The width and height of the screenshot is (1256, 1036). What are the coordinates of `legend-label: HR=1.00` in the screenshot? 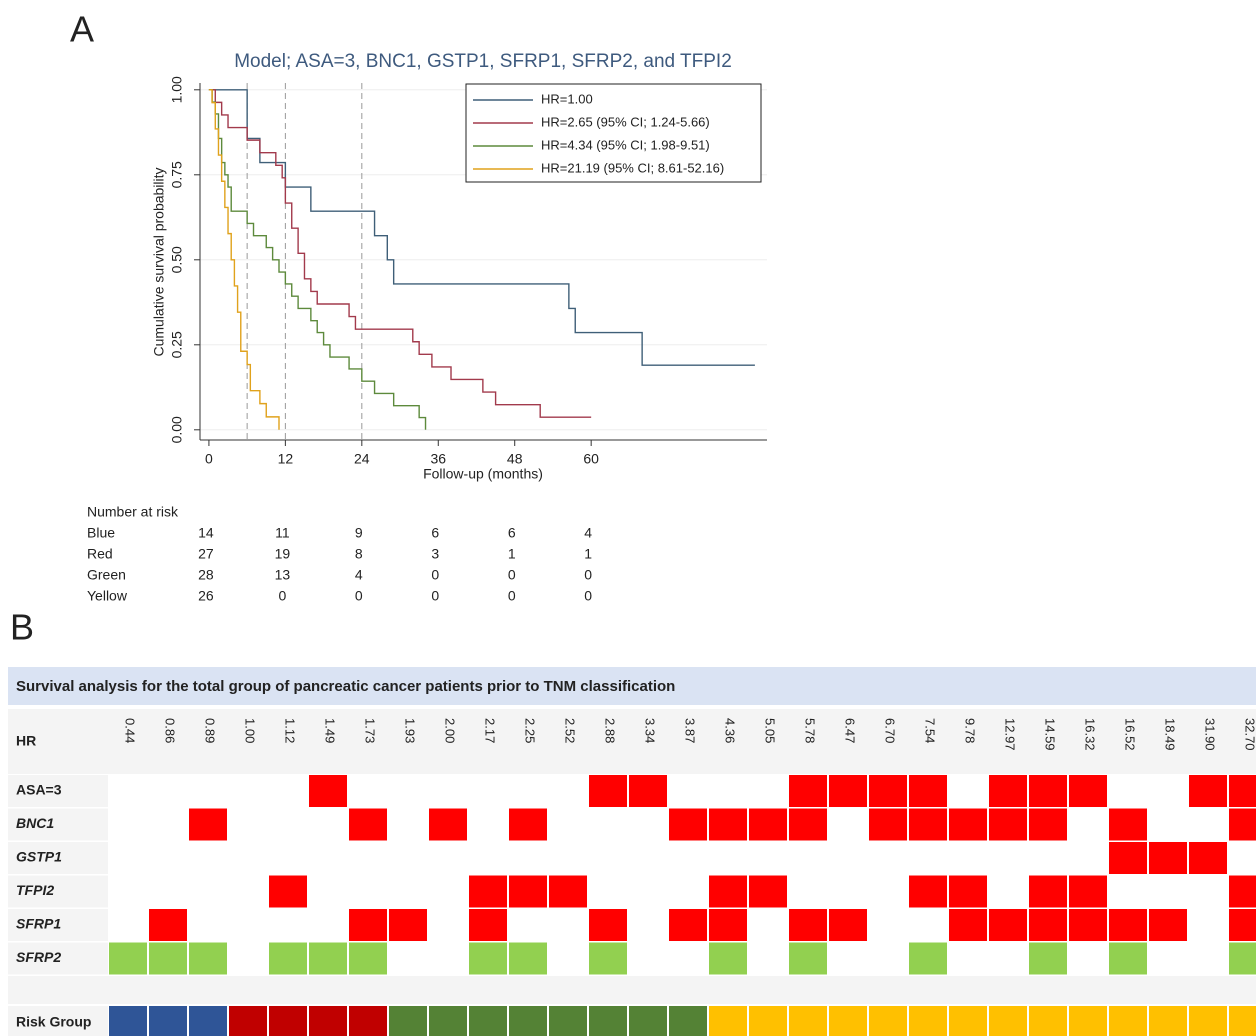 It's located at (567, 98).